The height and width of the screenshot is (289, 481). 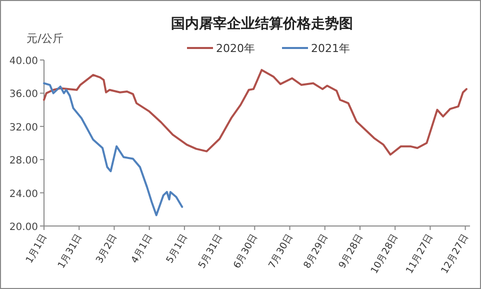 What do you see at coordinates (142, 249) in the screenshot?
I see `x-tick-label: 4月1日` at bounding box center [142, 249].